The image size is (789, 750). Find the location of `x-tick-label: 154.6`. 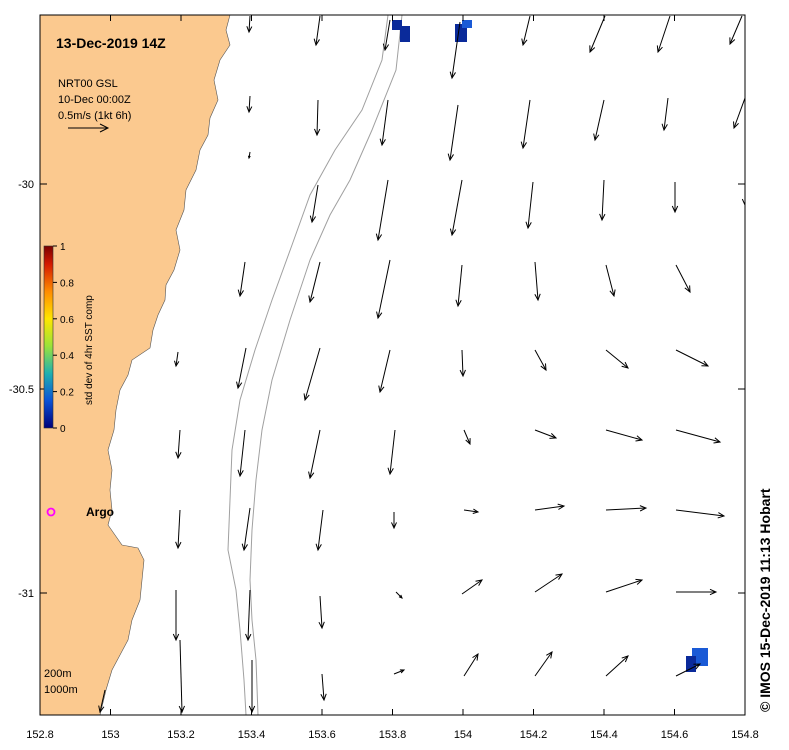

x-tick-label: 154.6 is located at coordinates (675, 735).